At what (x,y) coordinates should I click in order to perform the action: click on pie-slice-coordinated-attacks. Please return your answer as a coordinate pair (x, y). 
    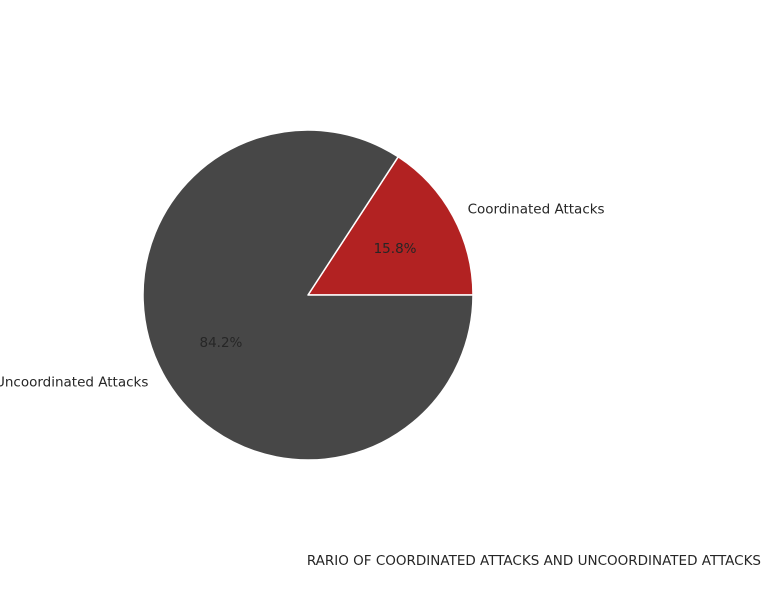
    Looking at the image, I should click on (390, 226).